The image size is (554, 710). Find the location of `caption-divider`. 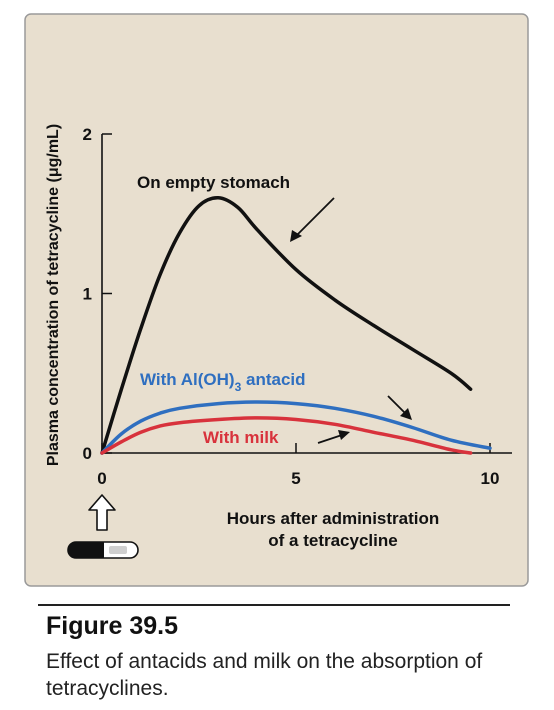

caption-divider is located at coordinates (274, 605).